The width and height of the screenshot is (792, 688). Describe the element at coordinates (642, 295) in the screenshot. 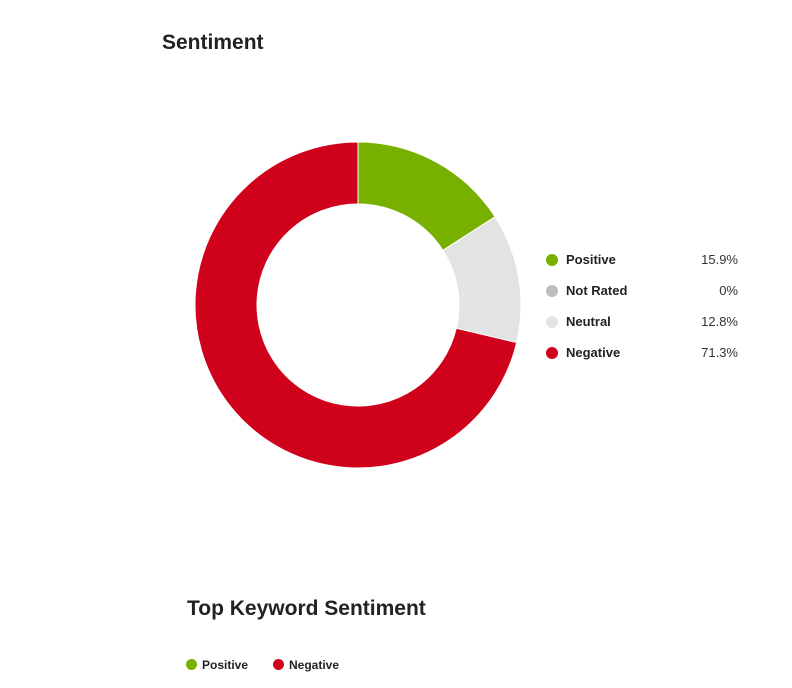

I see `legend-item-not-rated: Not Rated 0%` at that location.